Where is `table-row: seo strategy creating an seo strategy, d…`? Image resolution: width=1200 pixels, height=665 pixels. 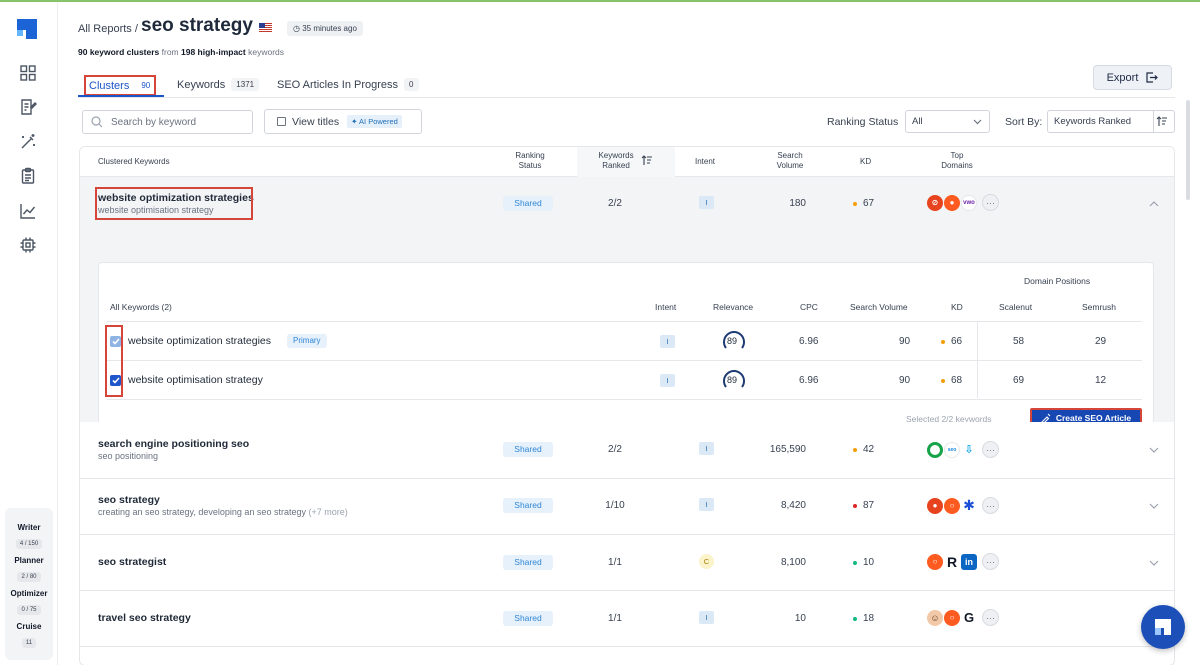 table-row: seo strategy creating an seo strategy, d… is located at coordinates (627, 507).